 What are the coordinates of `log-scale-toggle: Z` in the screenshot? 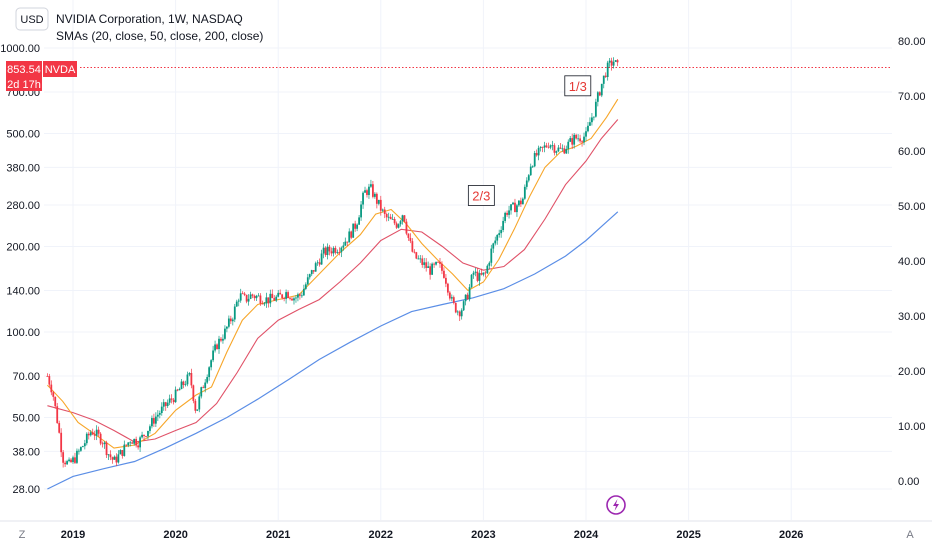 It's located at (22, 535).